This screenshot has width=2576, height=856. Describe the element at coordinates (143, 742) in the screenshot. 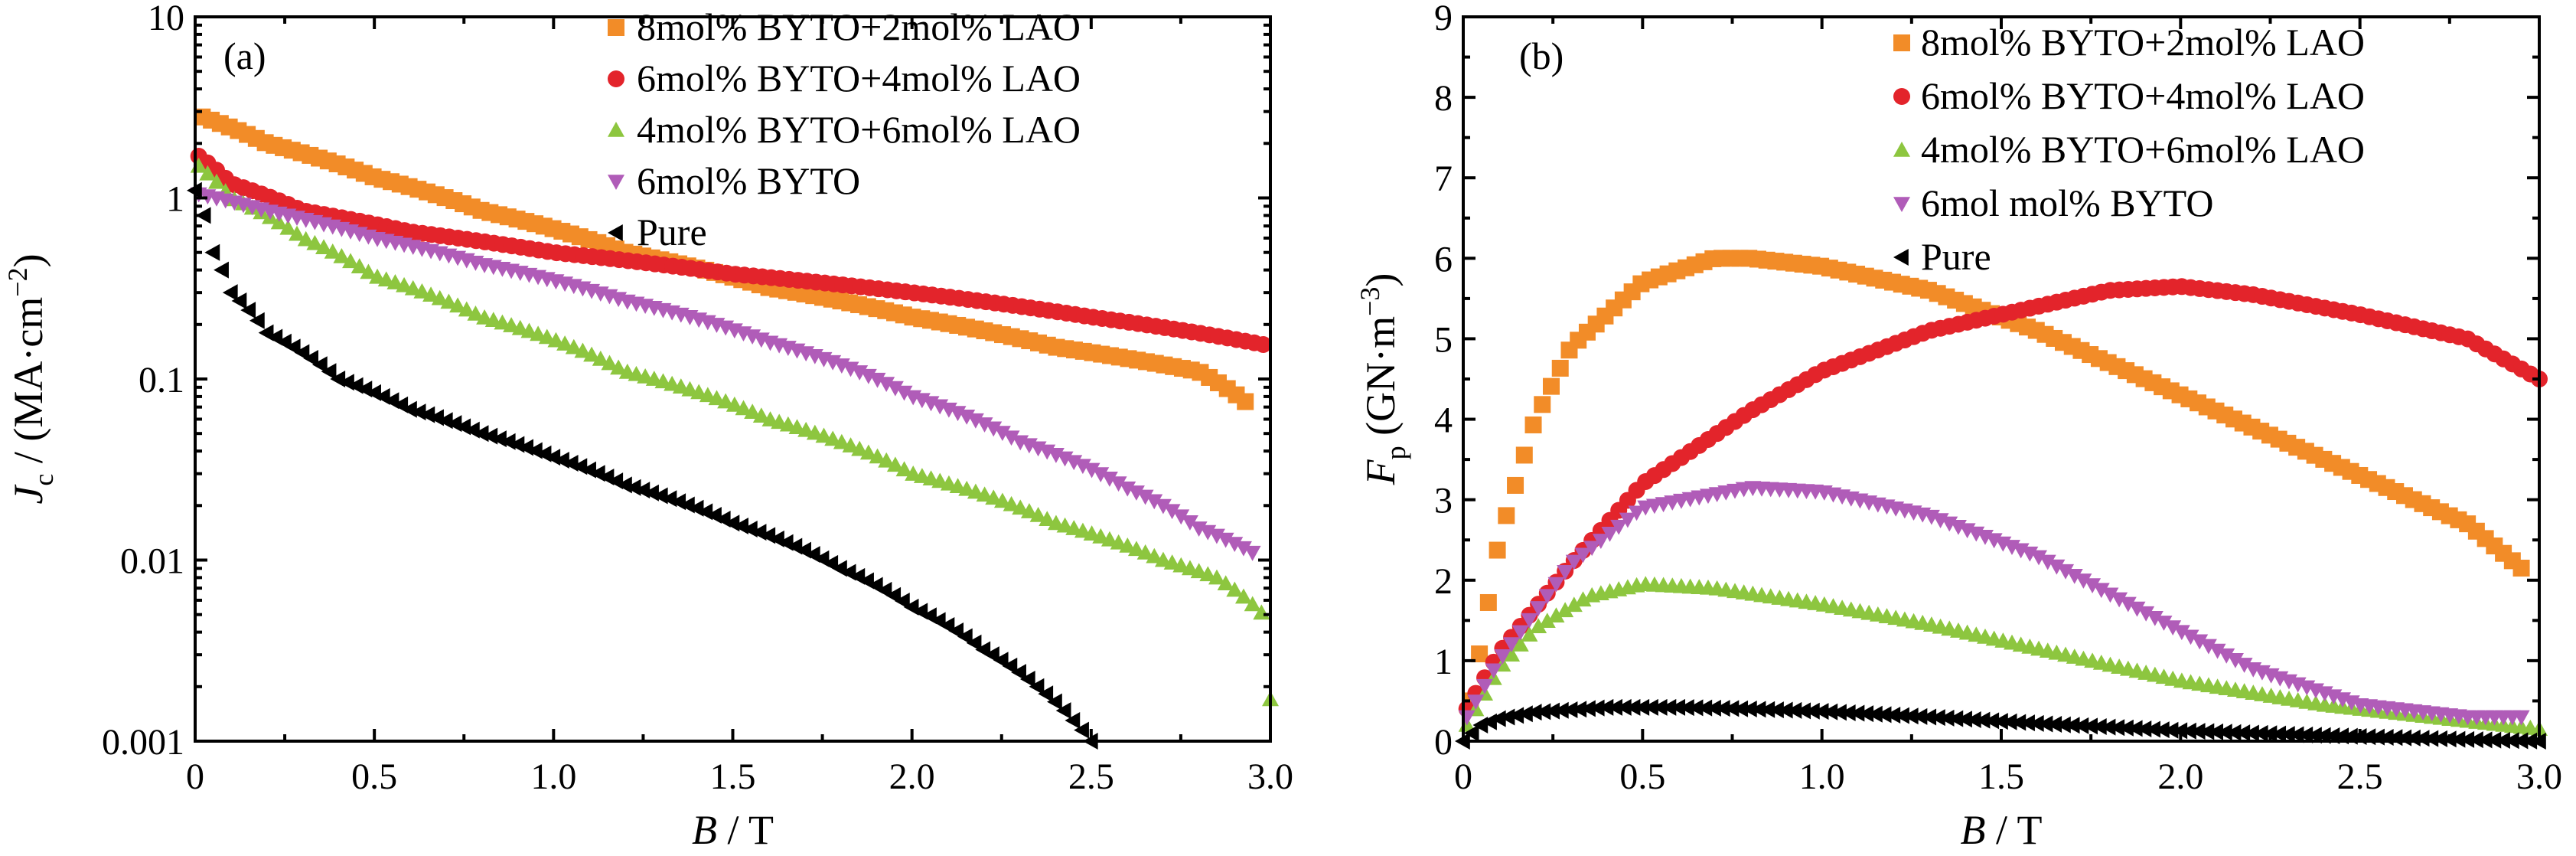

I see `y-tick-label-a: 0.001` at that location.